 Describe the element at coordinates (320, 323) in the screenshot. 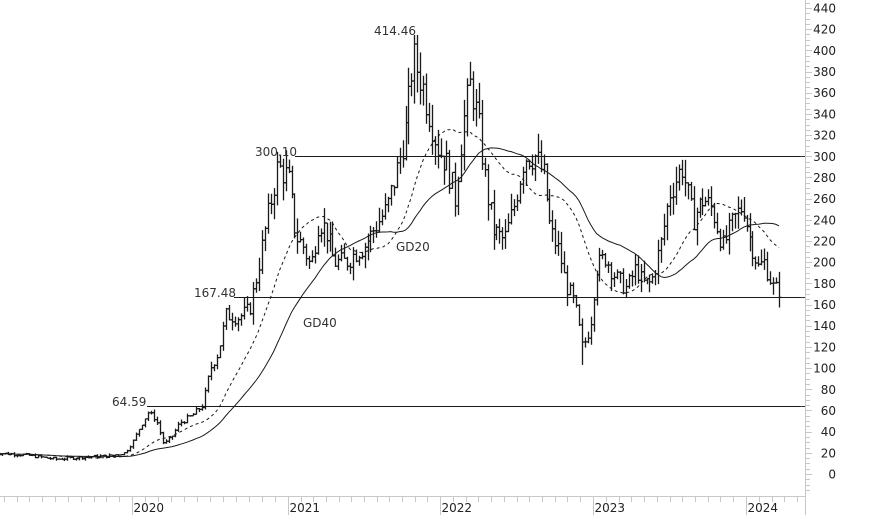

I see `gd40-label: GD40` at that location.